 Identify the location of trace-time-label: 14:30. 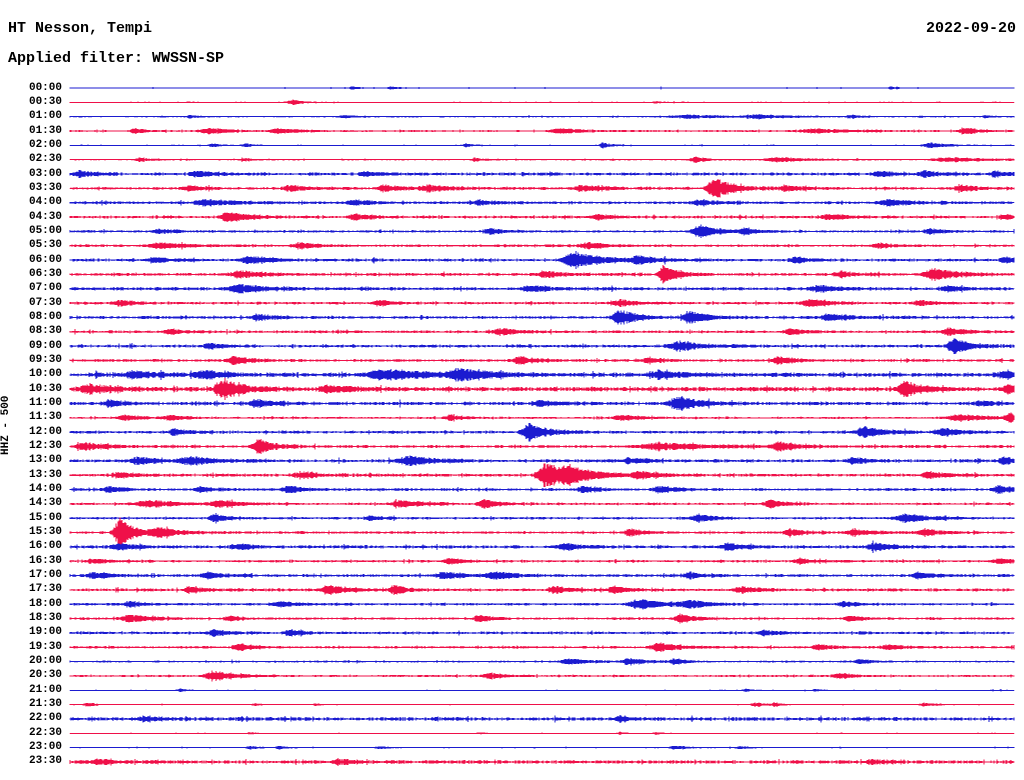
(45, 503).